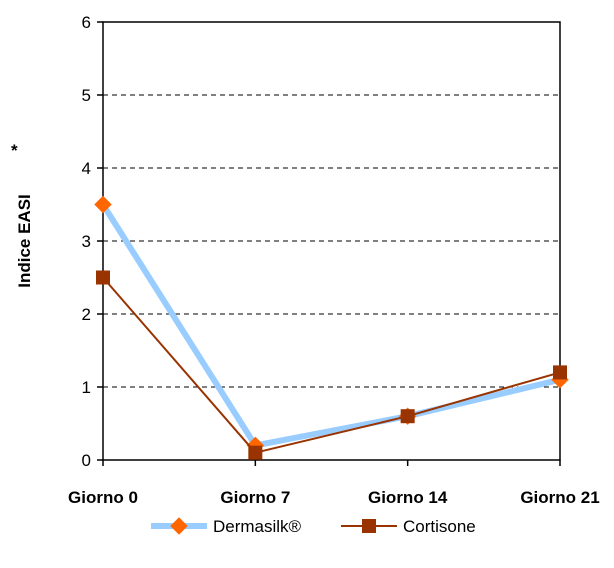 This screenshot has width=614, height=568. What do you see at coordinates (86, 460) in the screenshot?
I see `y-tick-label-0: 0` at bounding box center [86, 460].